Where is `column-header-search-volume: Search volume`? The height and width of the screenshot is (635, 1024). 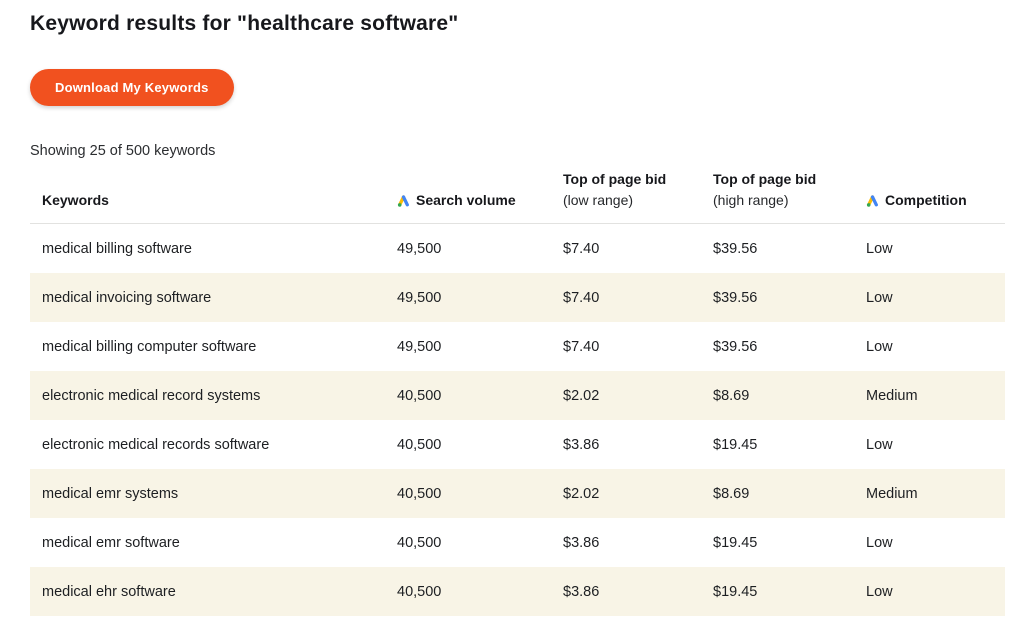
column-header-search-volume: Search volume is located at coordinates (480, 200).